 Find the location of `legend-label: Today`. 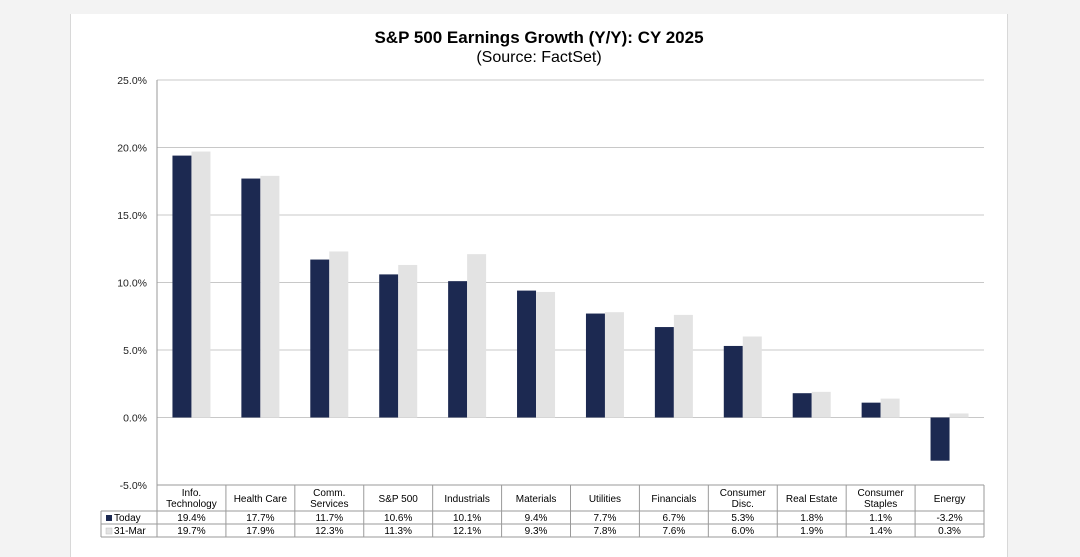

legend-label: Today is located at coordinates (127, 518).